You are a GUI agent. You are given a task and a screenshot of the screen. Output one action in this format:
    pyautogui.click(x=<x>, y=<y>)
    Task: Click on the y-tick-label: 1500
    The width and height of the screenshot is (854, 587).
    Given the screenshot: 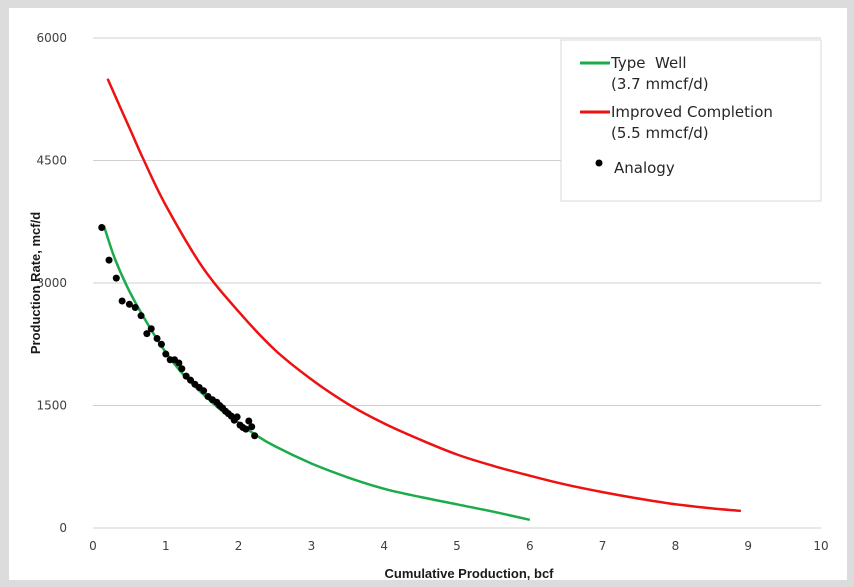 What is the action you would take?
    pyautogui.click(x=51, y=406)
    